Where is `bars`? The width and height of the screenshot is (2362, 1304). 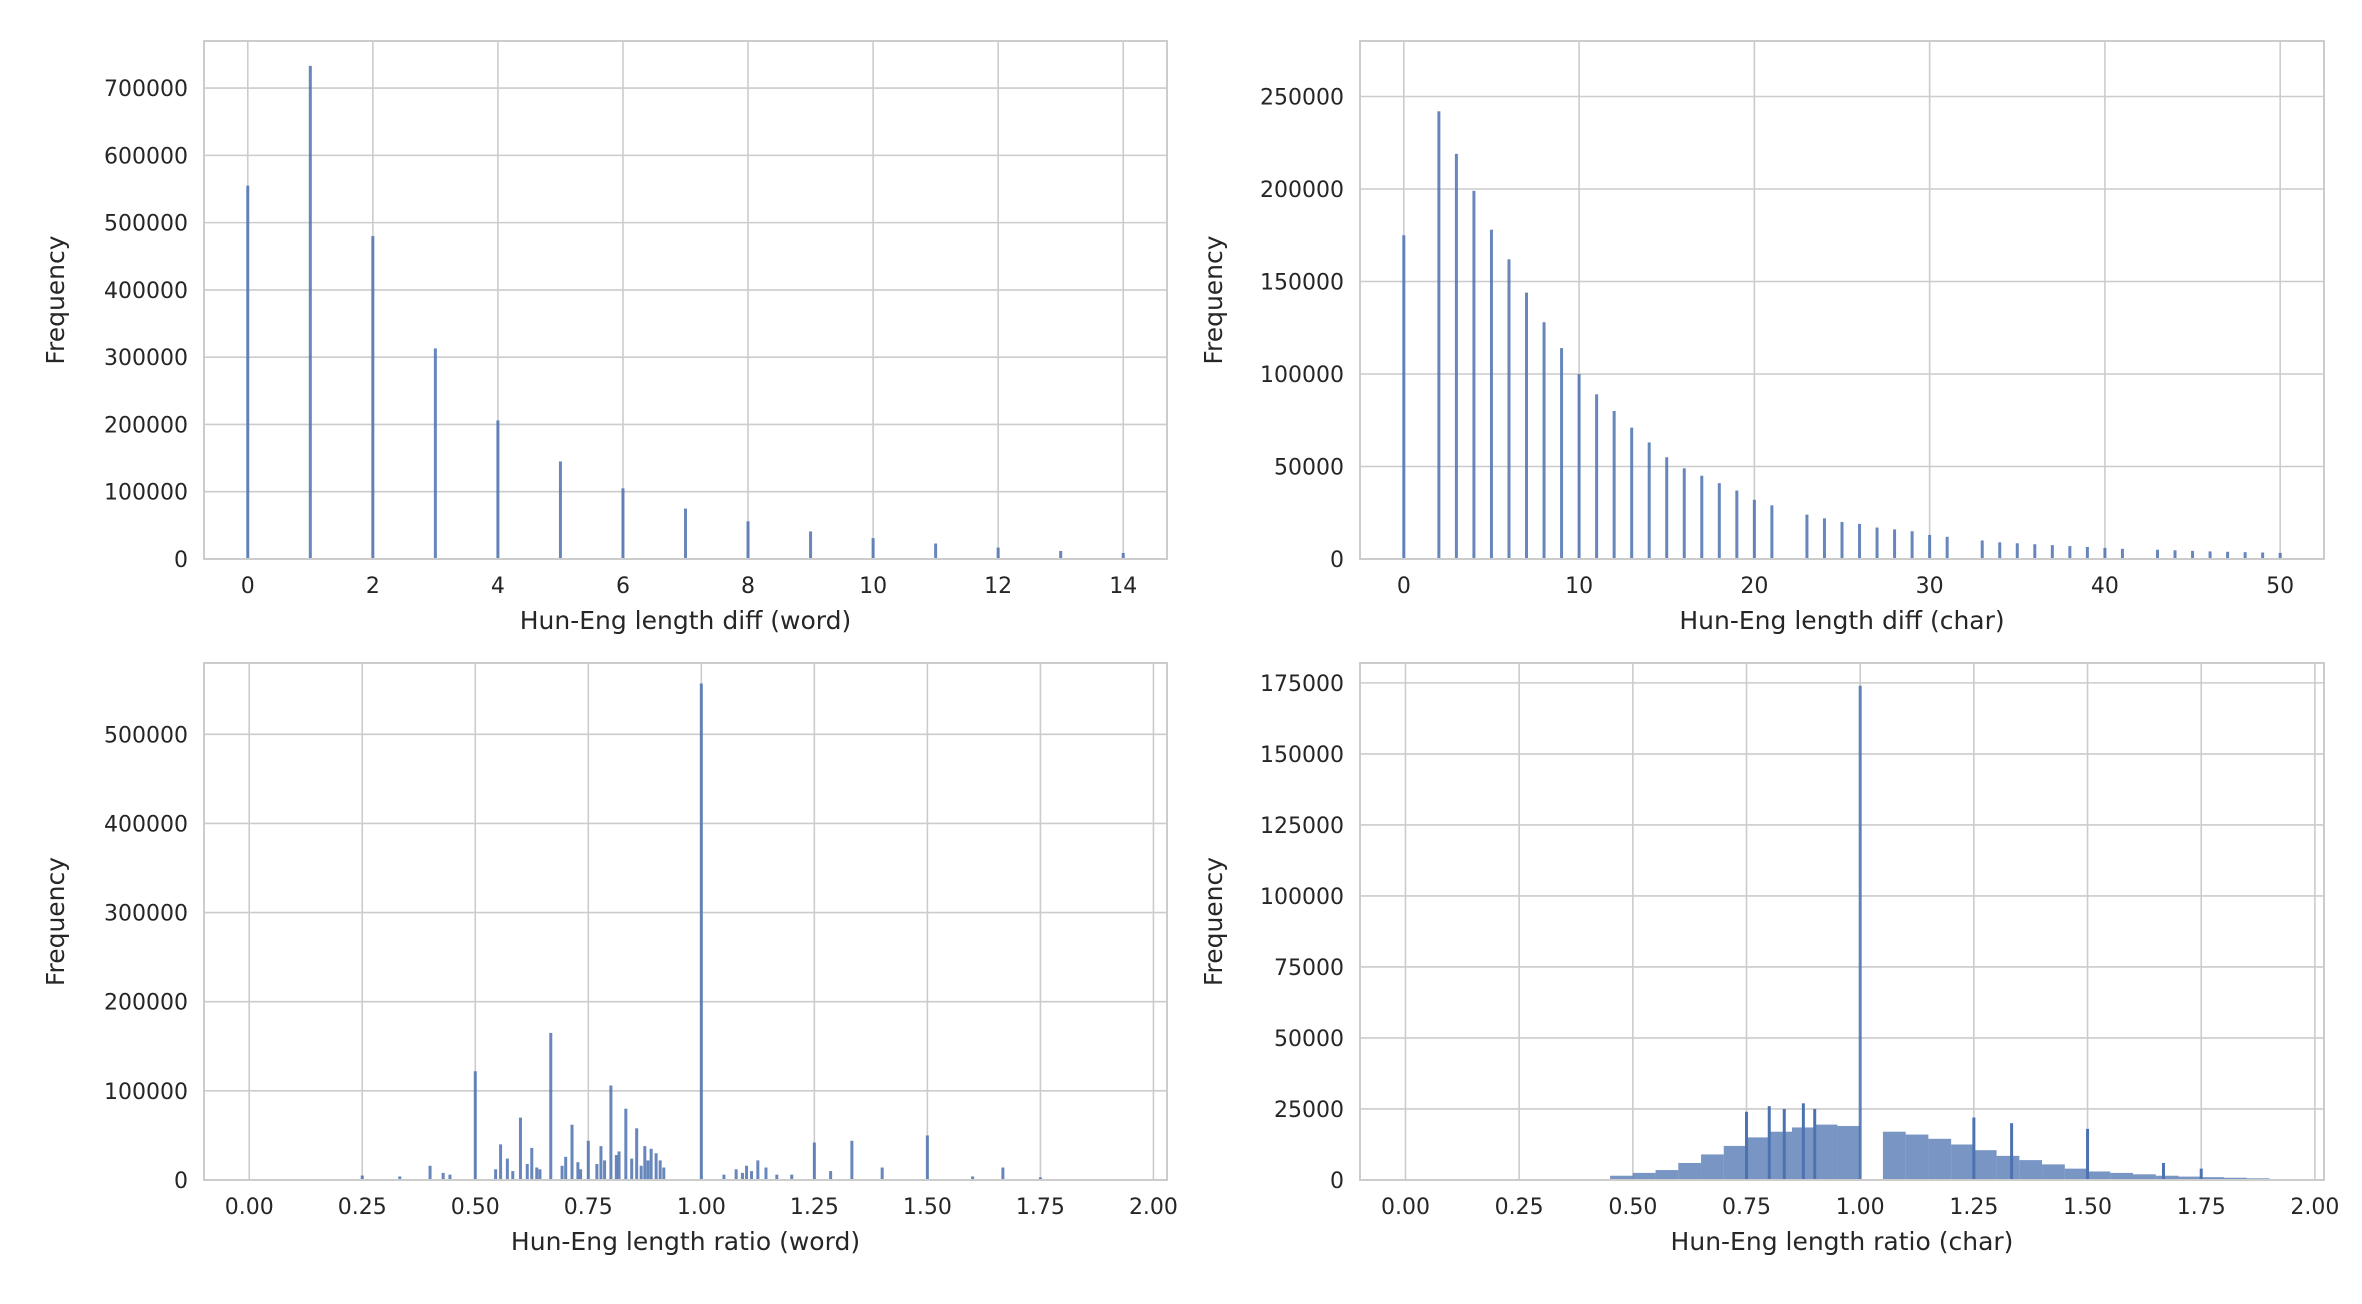
bars is located at coordinates (701, 931).